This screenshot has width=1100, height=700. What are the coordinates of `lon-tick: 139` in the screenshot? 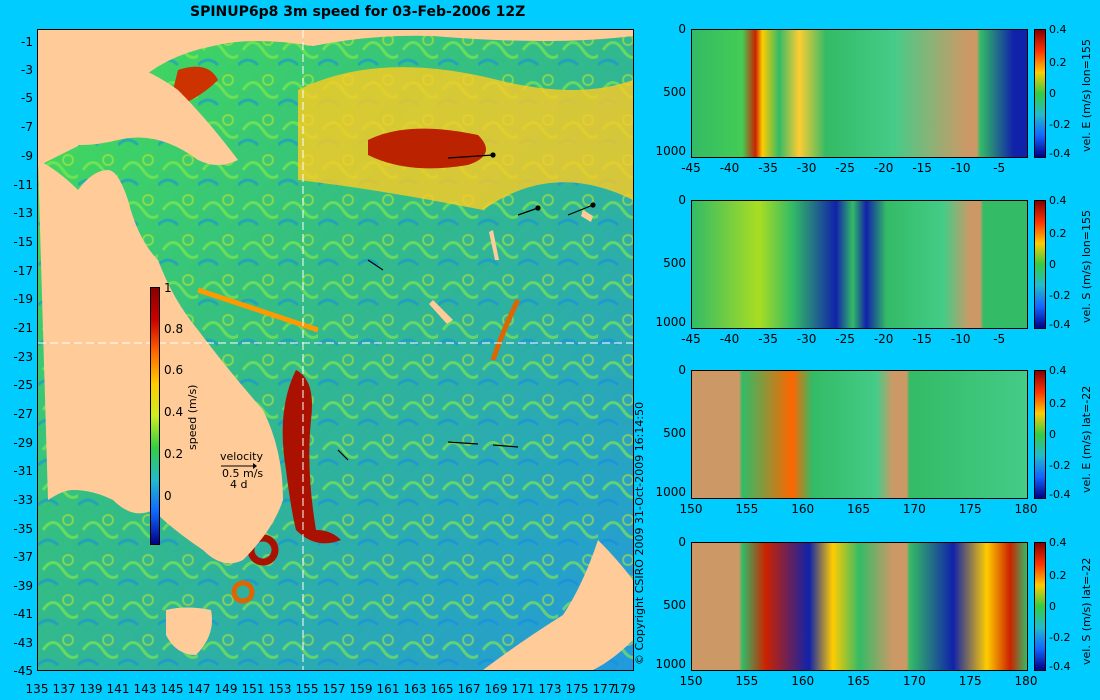 It's located at (91, 689).